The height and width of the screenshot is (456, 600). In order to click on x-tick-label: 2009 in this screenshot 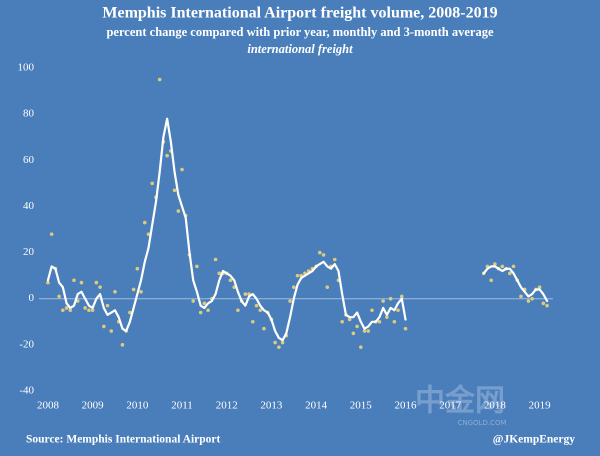, I will do `click(93, 406)`.